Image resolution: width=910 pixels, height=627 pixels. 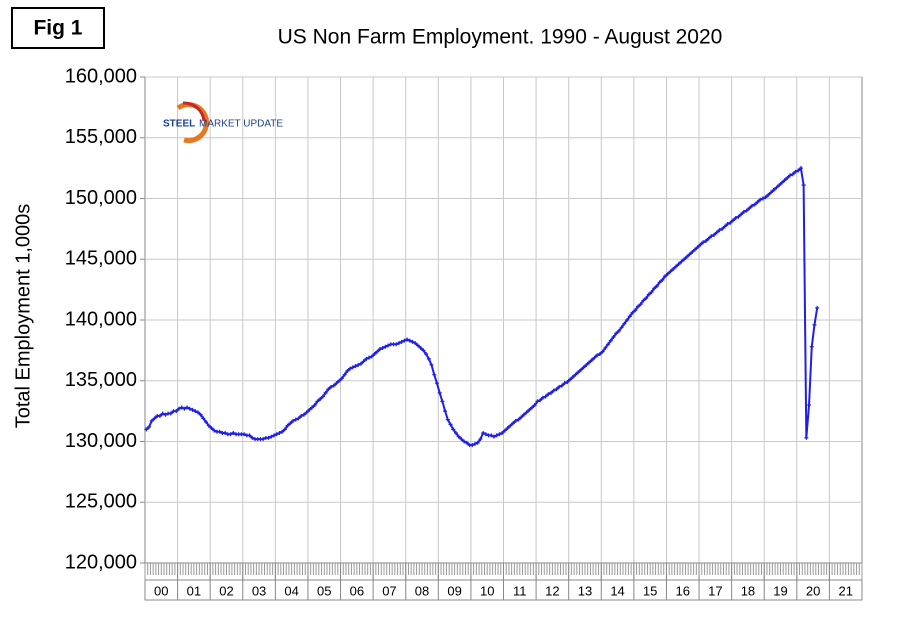 What do you see at coordinates (101, 380) in the screenshot?
I see `y-tick-label: 135,000` at bounding box center [101, 380].